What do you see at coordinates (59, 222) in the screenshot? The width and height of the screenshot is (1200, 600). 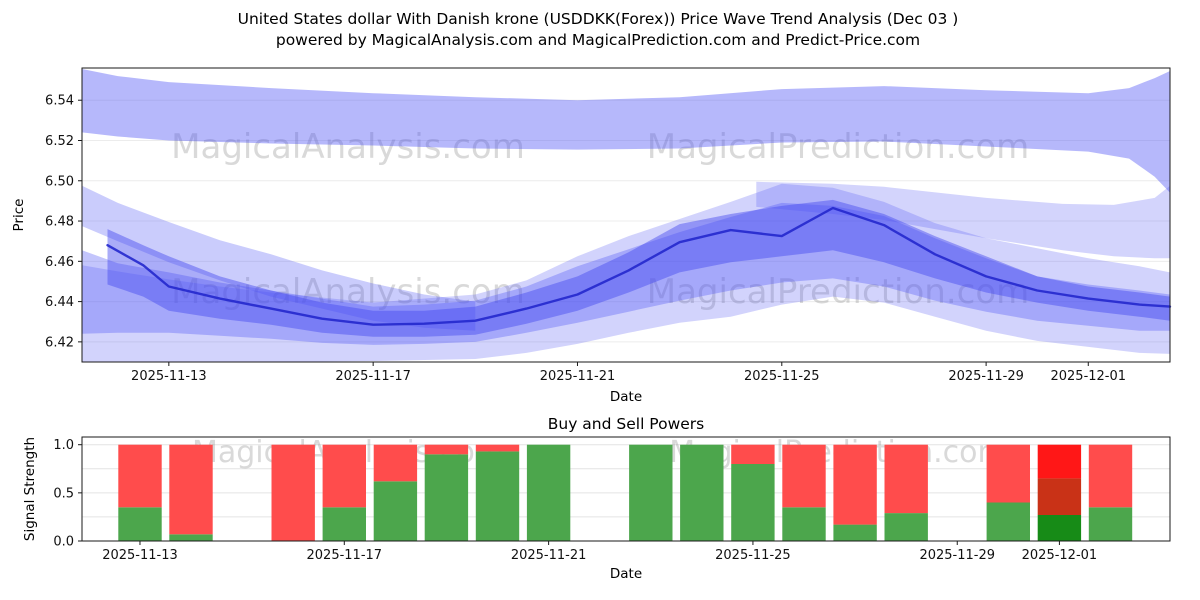 I see `y-tick-label: 6.48` at bounding box center [59, 222].